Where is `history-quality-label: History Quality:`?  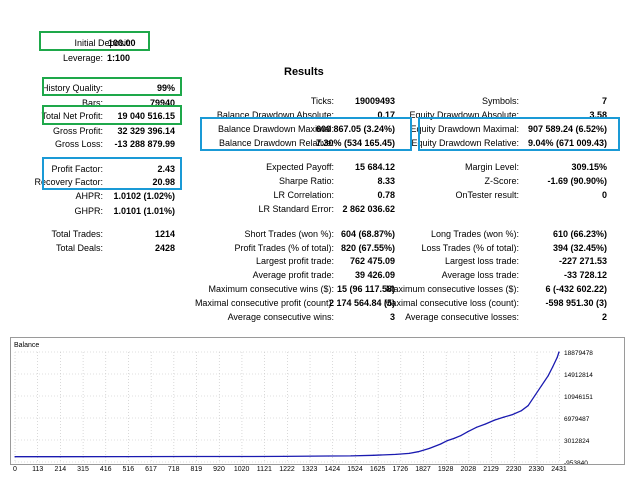 history-quality-label: History Quality: is located at coordinates (72, 88).